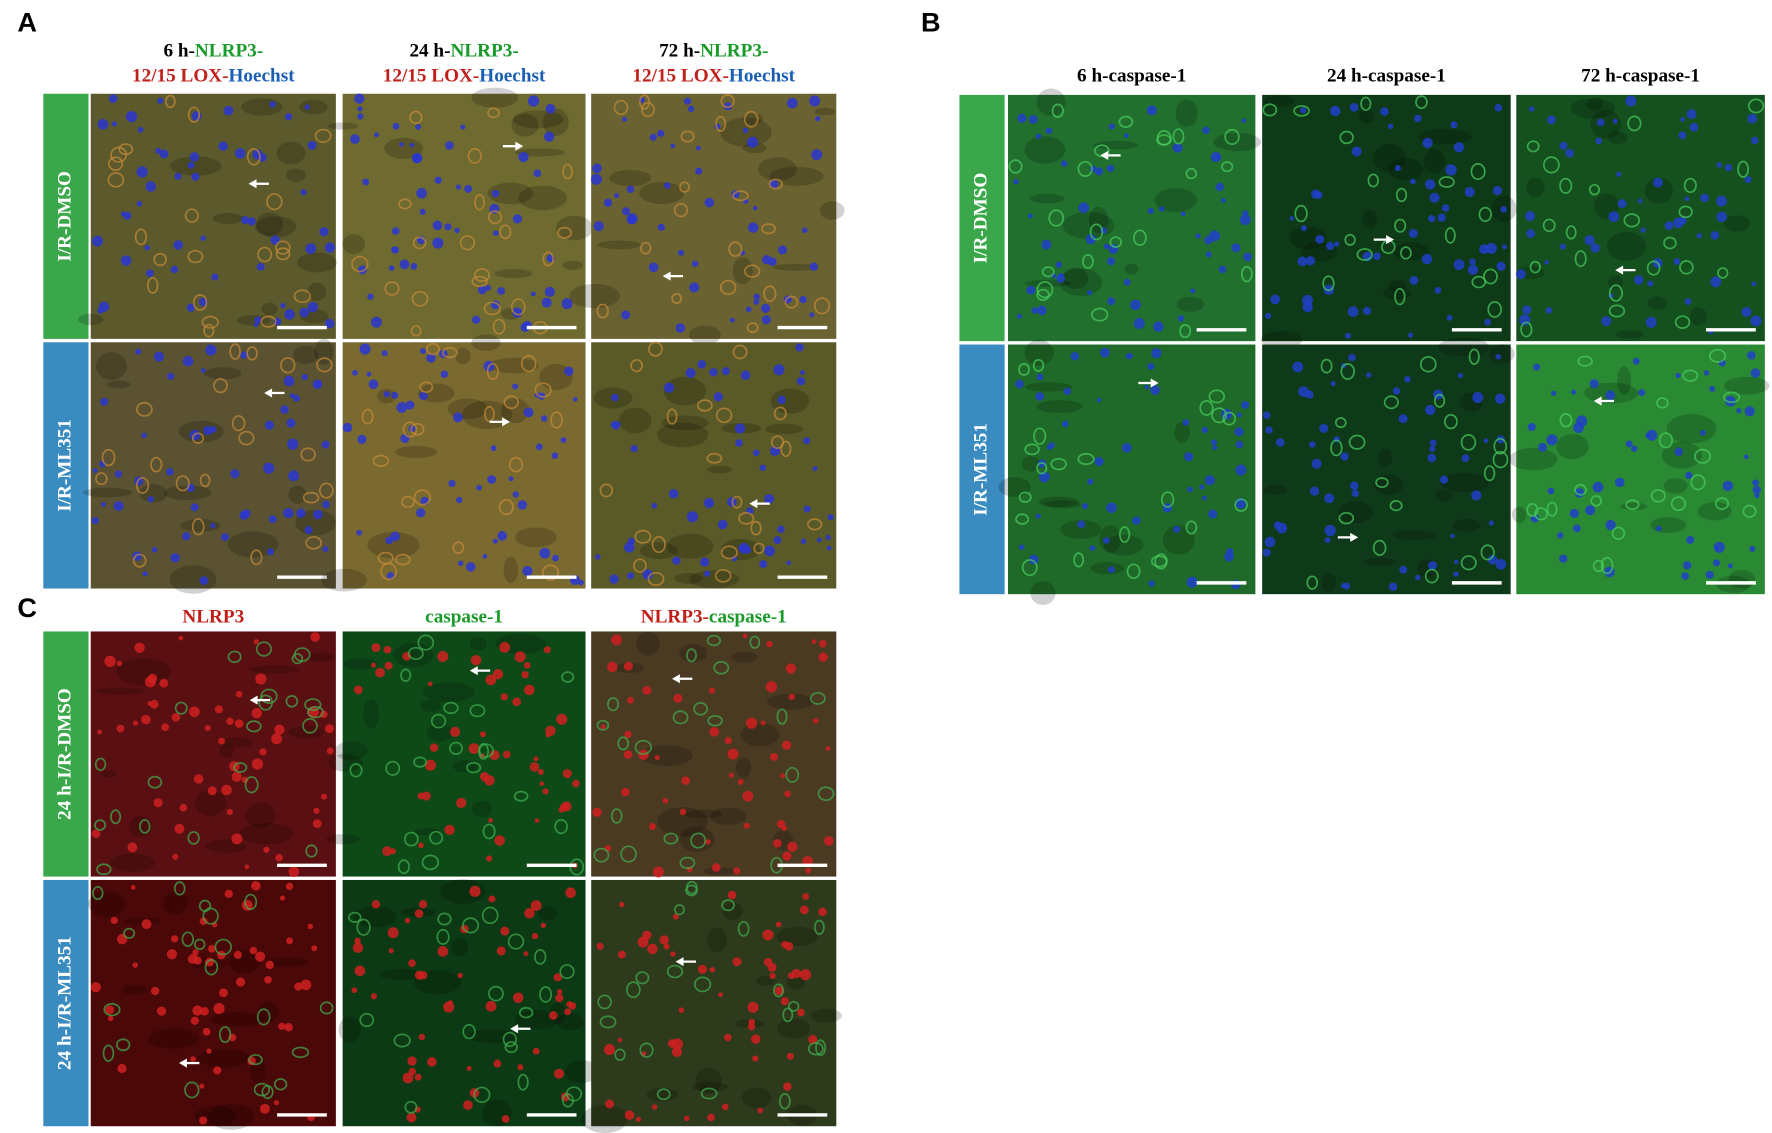 This screenshot has width=1772, height=1133. I want to click on column-header: NLRP3-caspase-1, so click(714, 616).